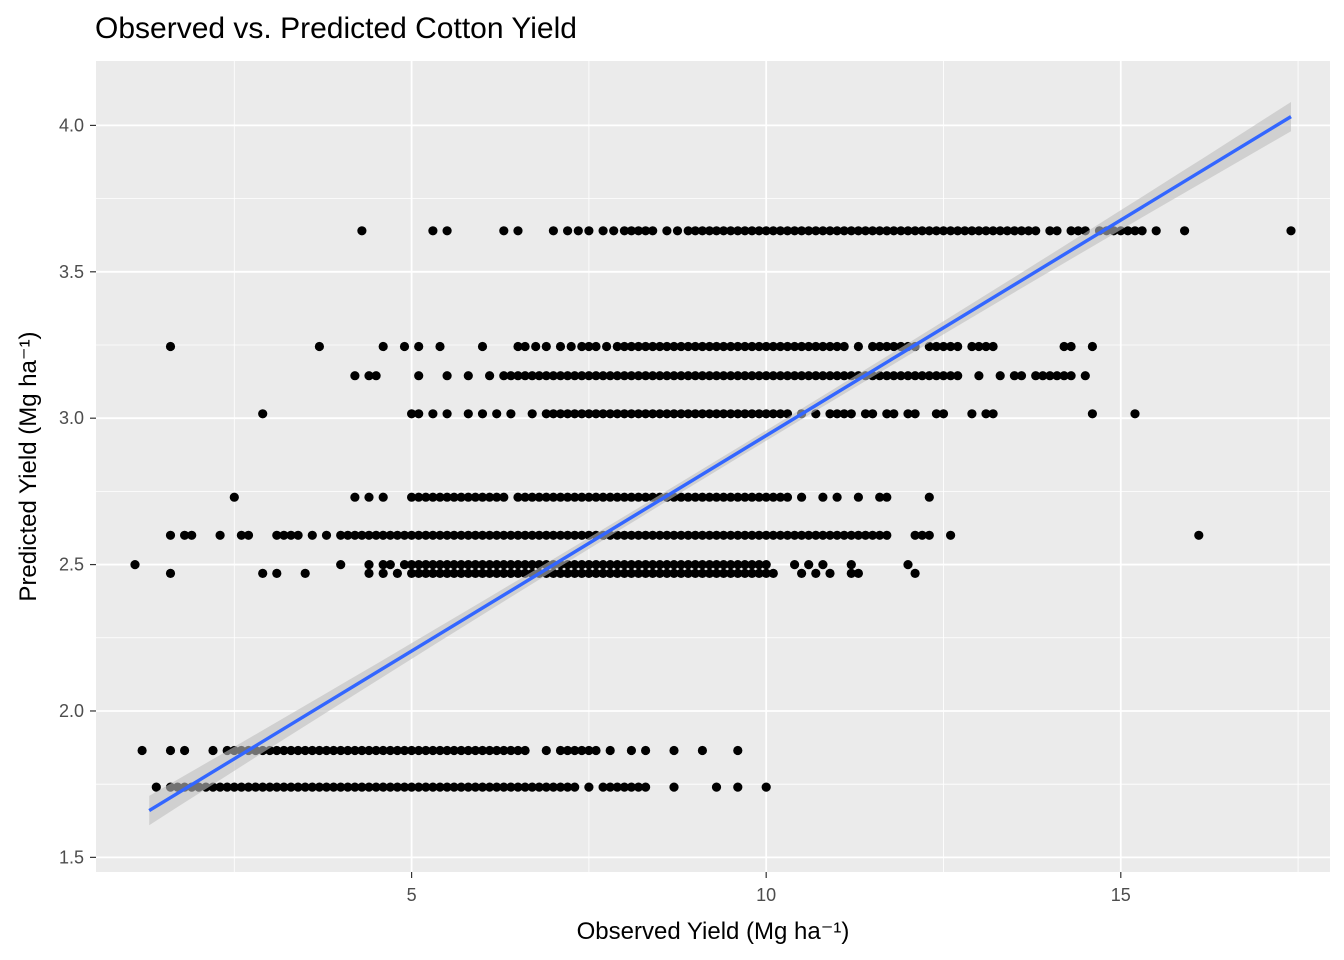  I want to click on chart-title: Observed vs. Predicted Cotton Yield, so click(336, 28).